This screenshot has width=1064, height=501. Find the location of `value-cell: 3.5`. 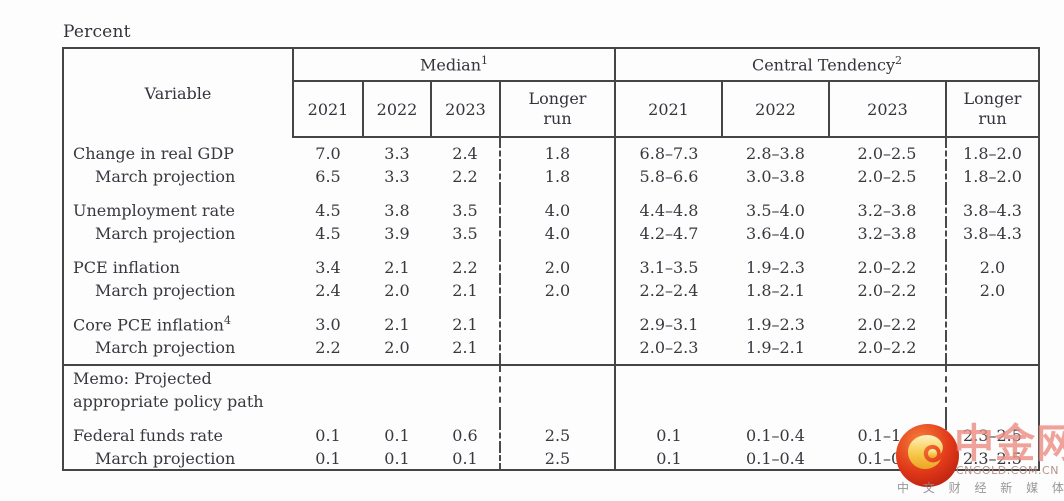

value-cell: 3.5 is located at coordinates (465, 210).